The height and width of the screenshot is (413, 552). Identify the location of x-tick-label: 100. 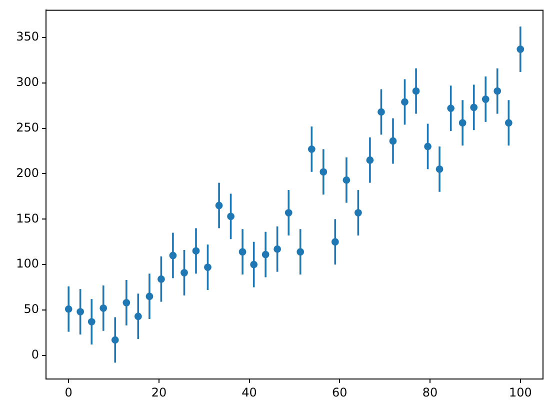
(520, 392).